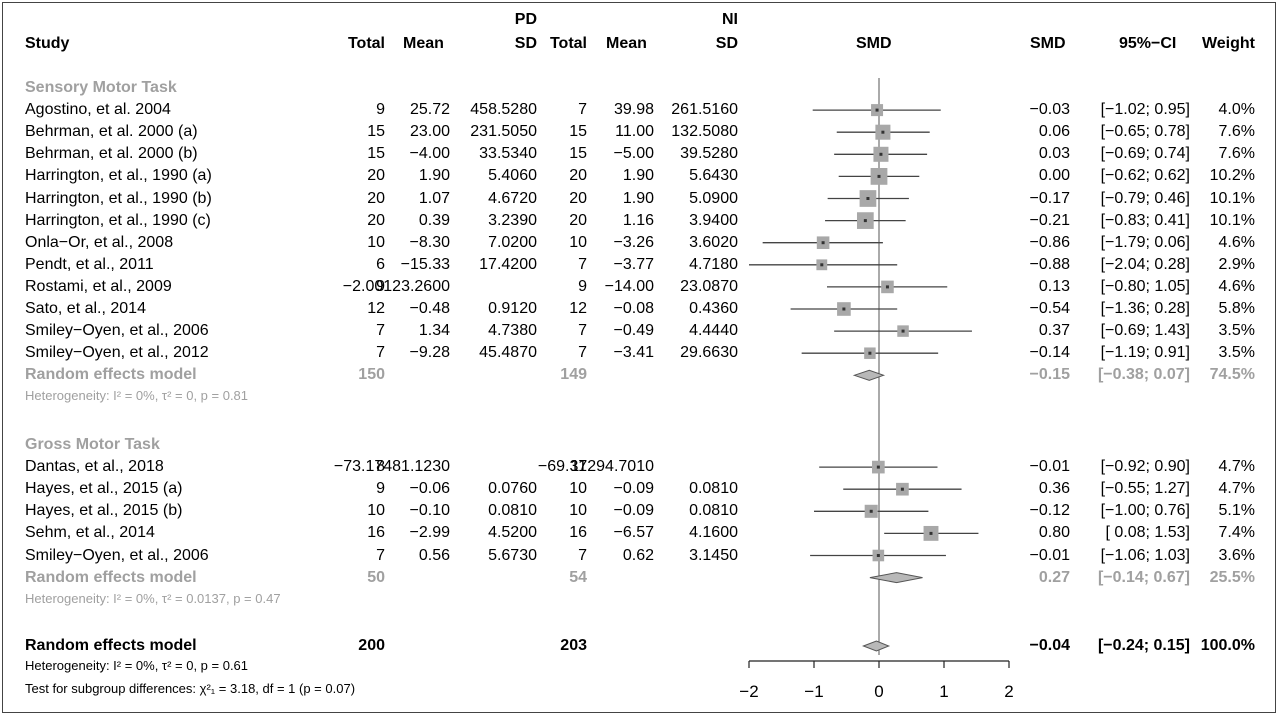  What do you see at coordinates (578, 154) in the screenshot?
I see `ni-total: 15` at bounding box center [578, 154].